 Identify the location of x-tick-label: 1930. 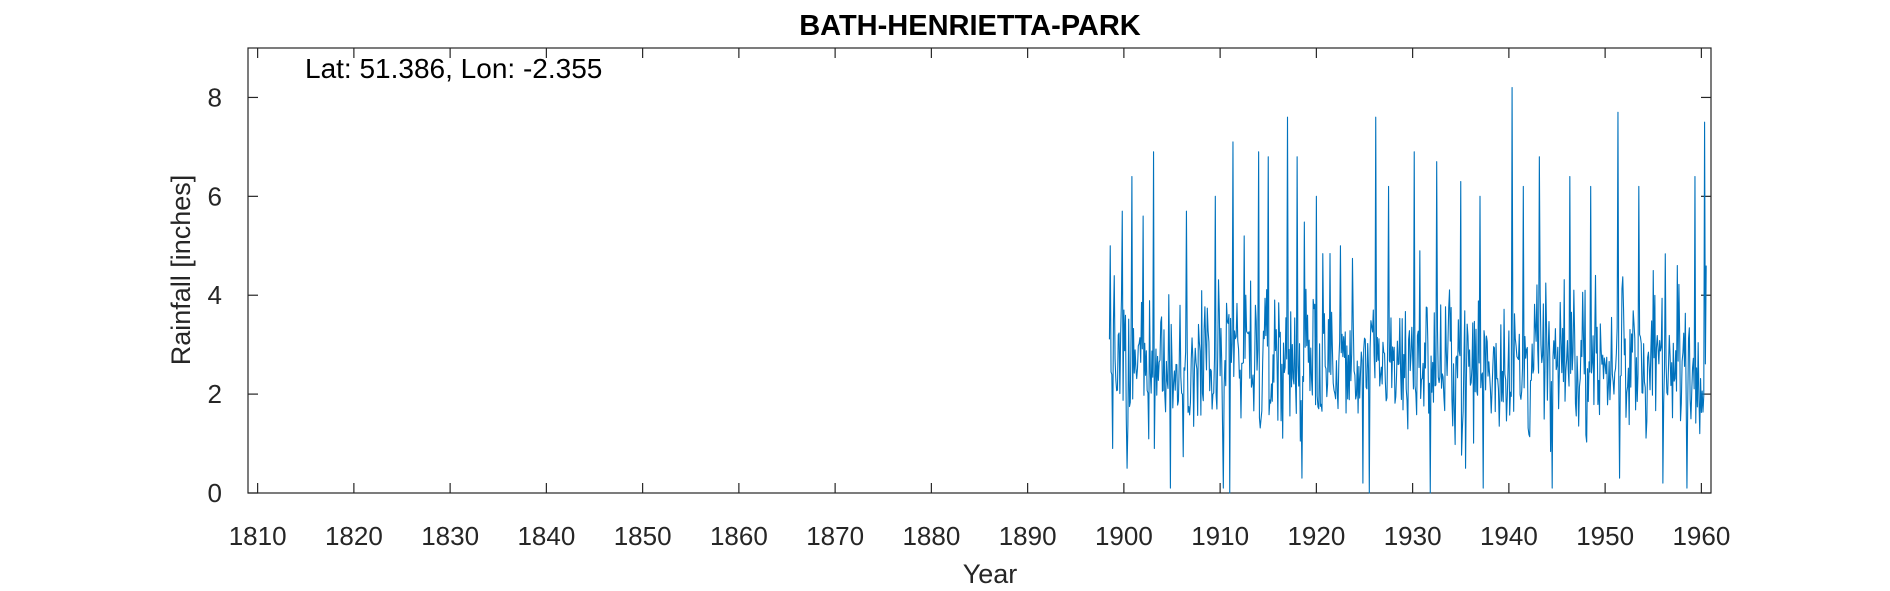
(1413, 536).